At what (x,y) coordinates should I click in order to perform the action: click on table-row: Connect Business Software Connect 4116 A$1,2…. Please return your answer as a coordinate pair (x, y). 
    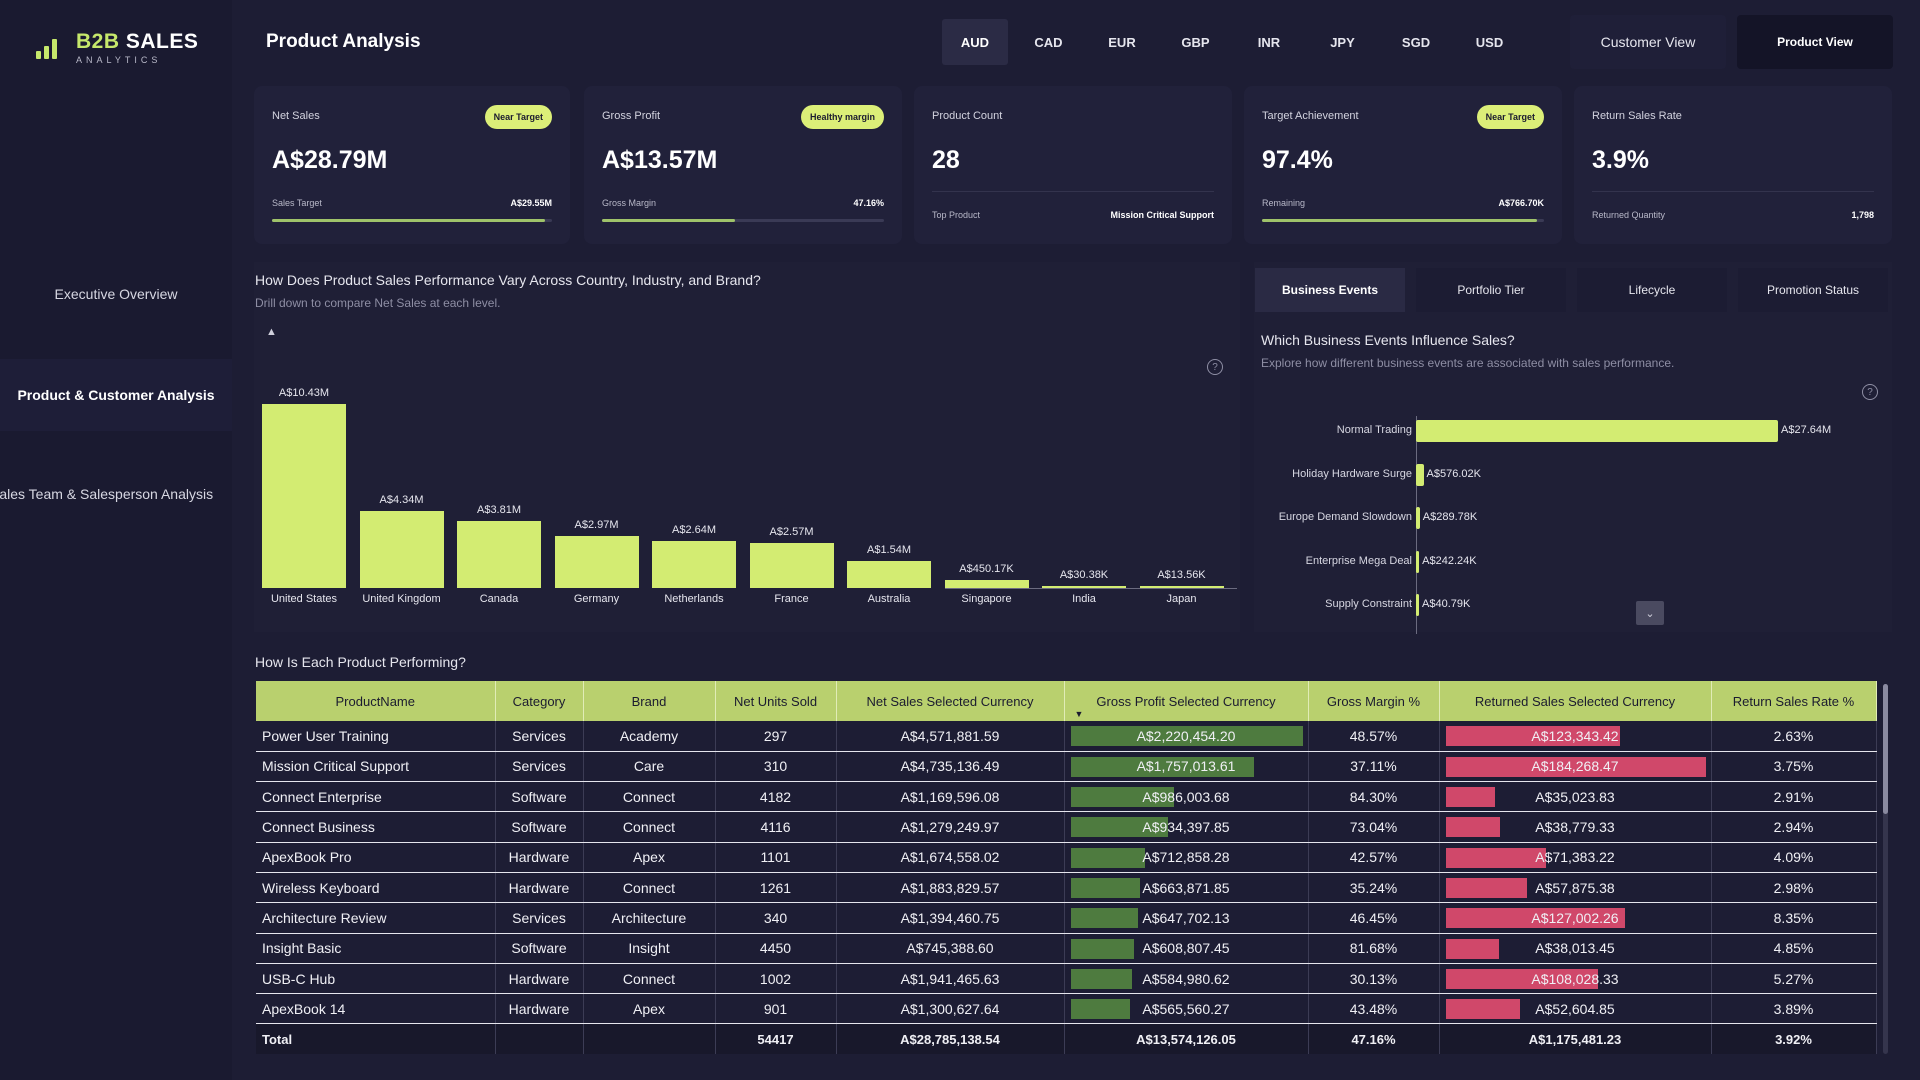
    Looking at the image, I should click on (1066, 827).